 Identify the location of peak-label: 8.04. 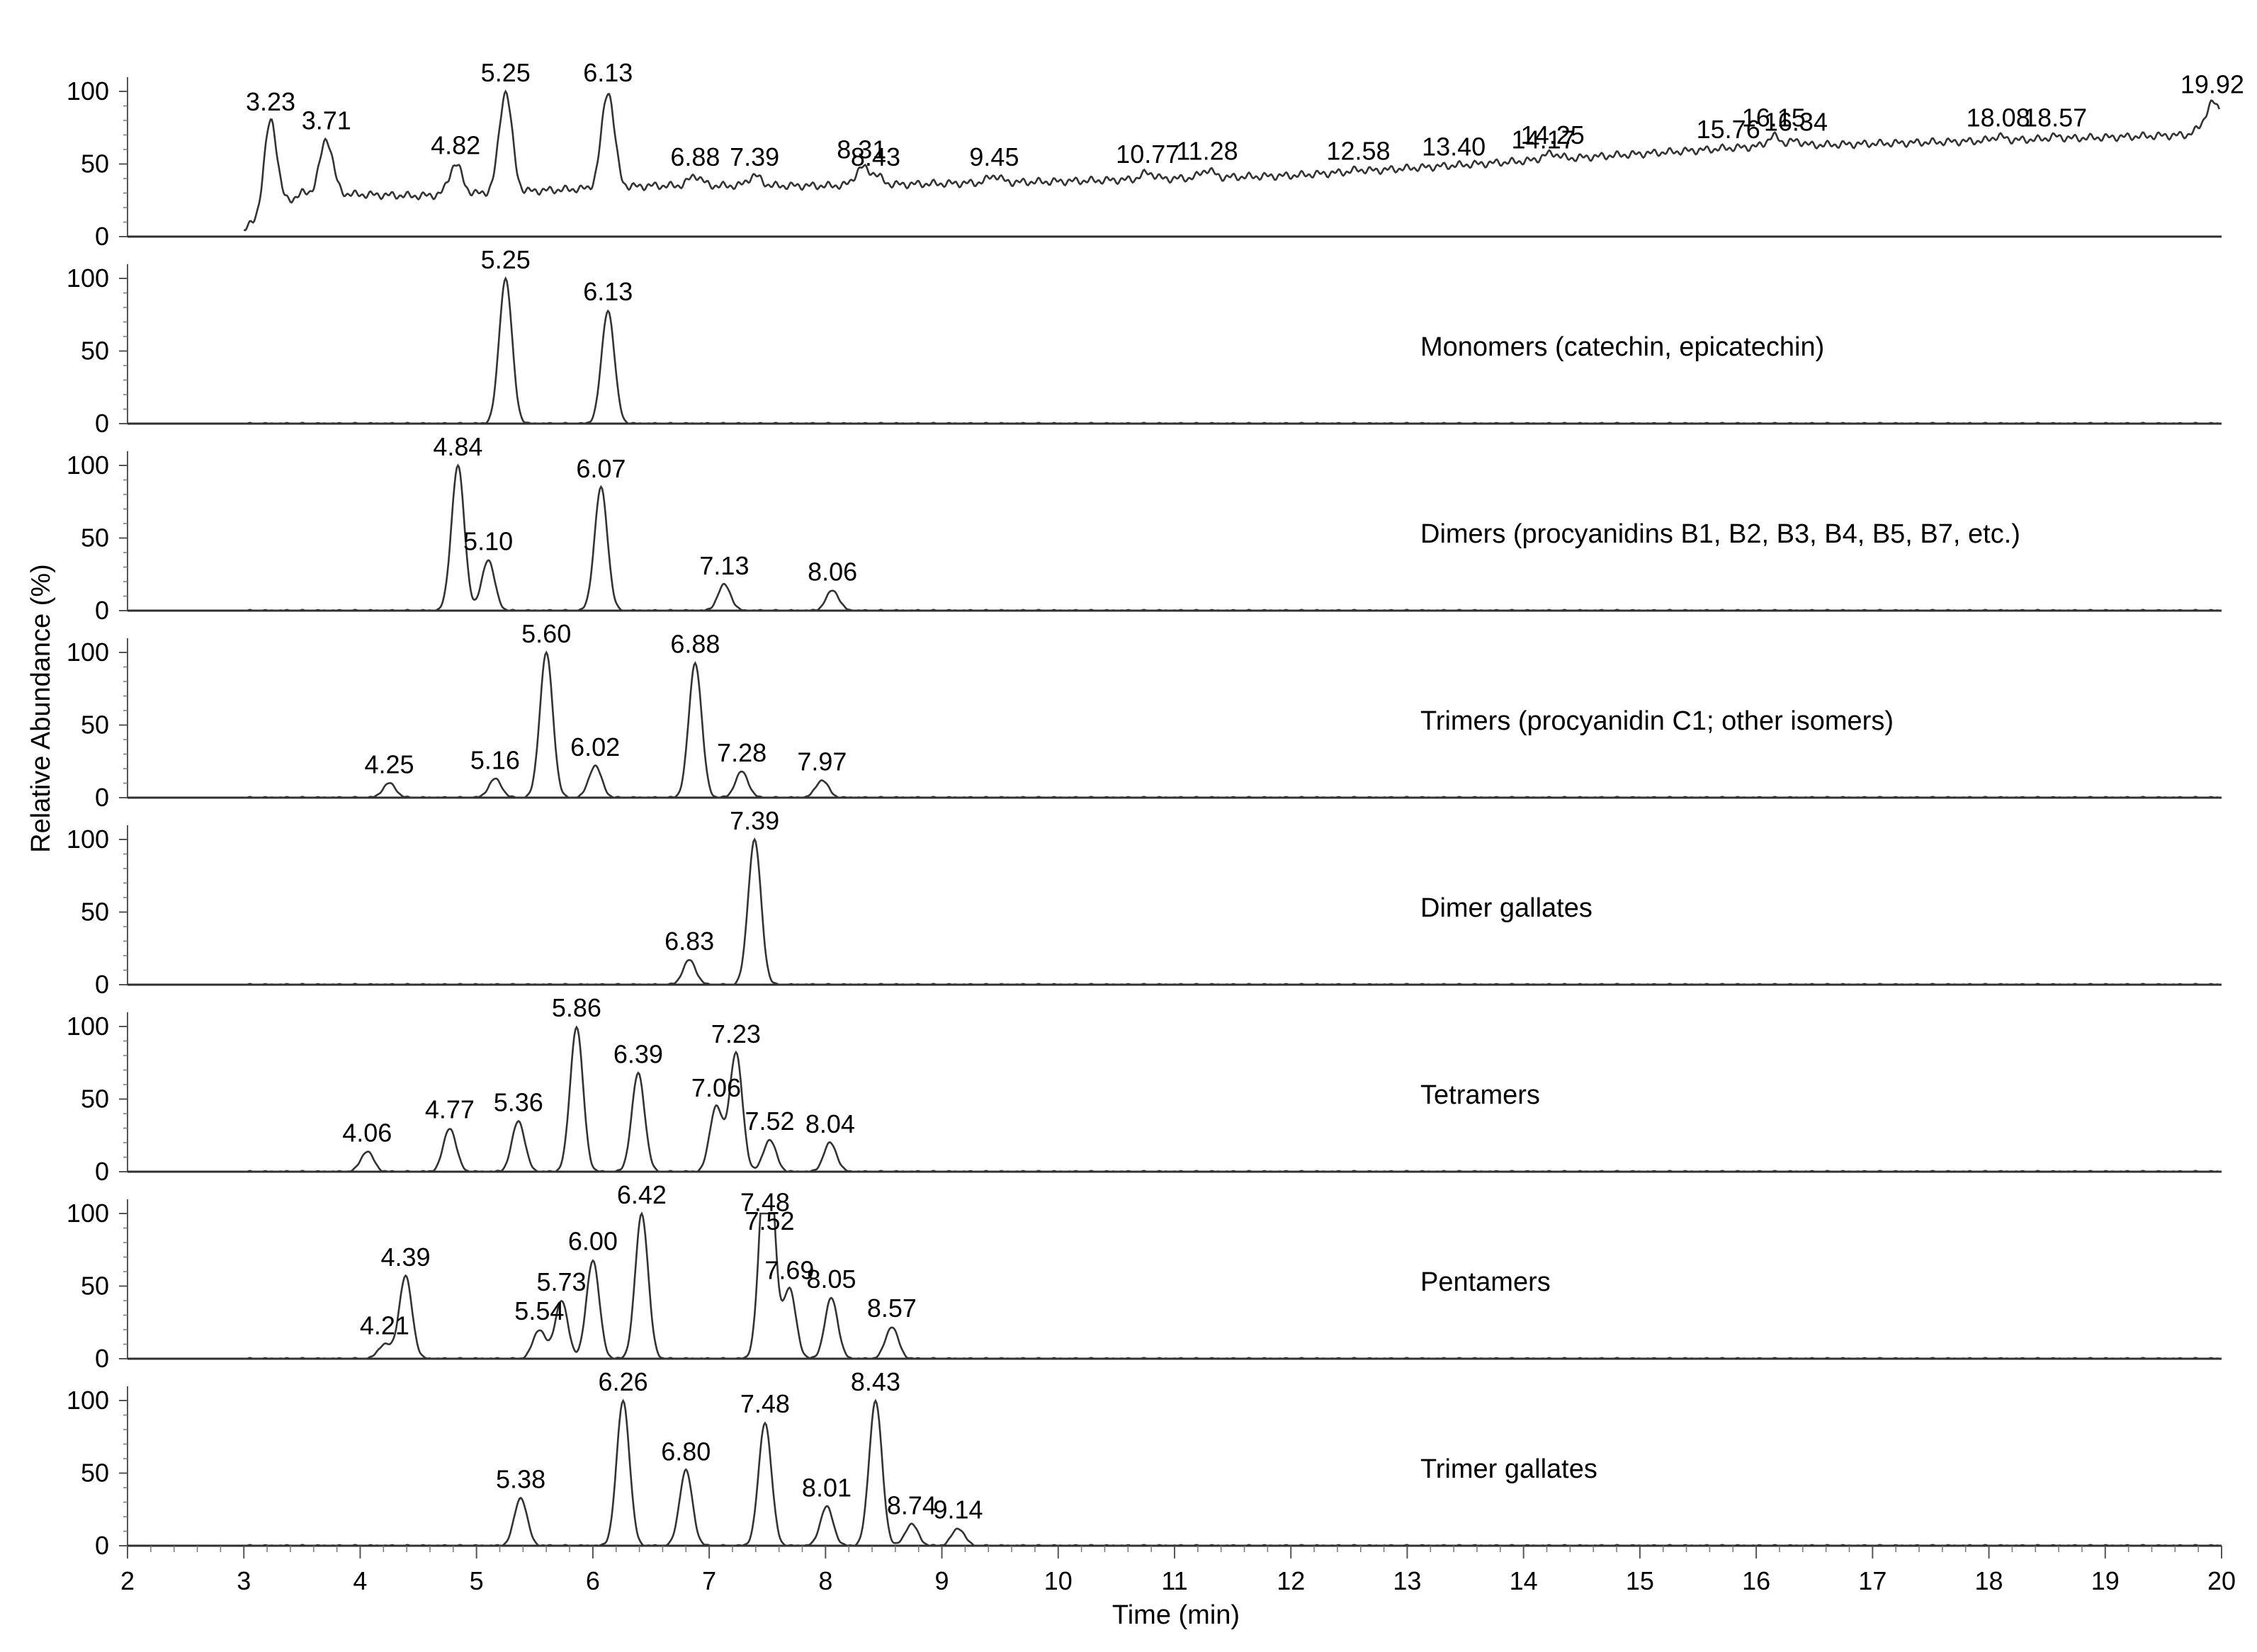
(830, 1123).